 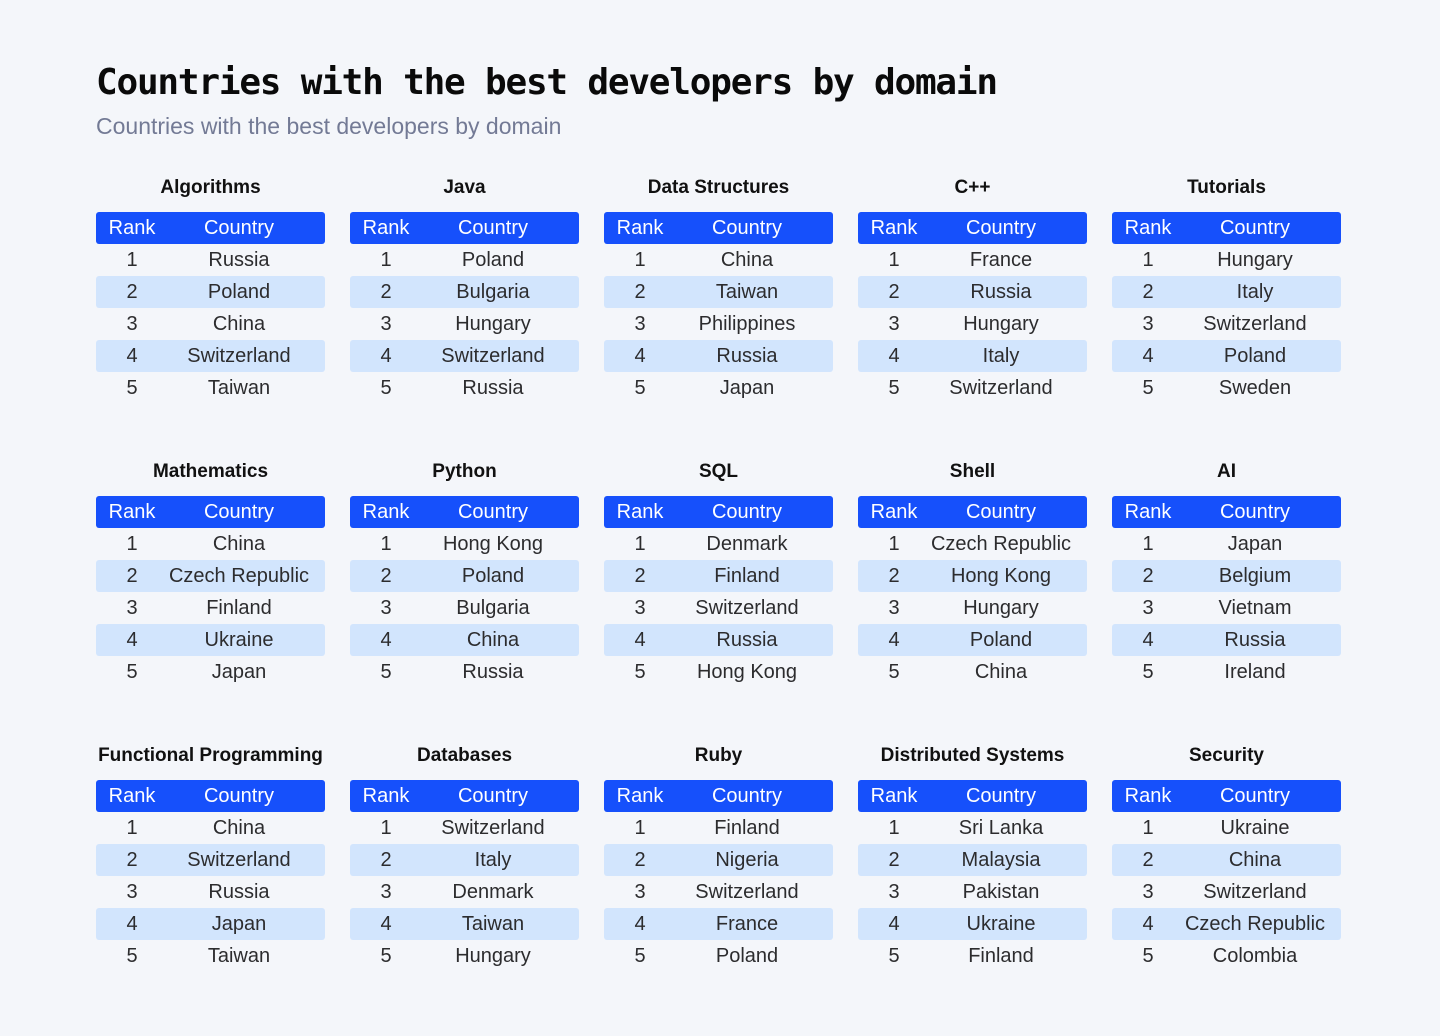 What do you see at coordinates (493, 292) in the screenshot?
I see `country-cell: Bulgaria` at bounding box center [493, 292].